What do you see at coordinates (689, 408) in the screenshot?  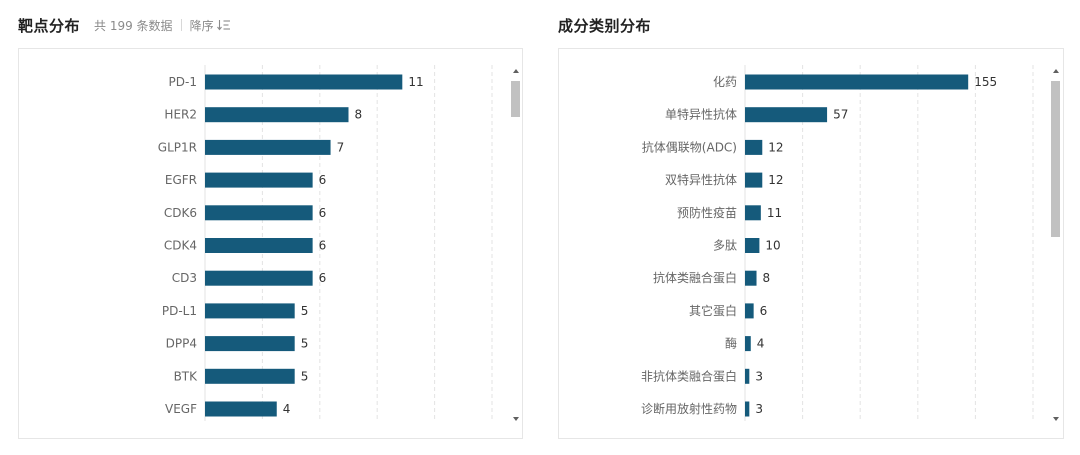 I see `category-label: 诊断用放射性药物` at bounding box center [689, 408].